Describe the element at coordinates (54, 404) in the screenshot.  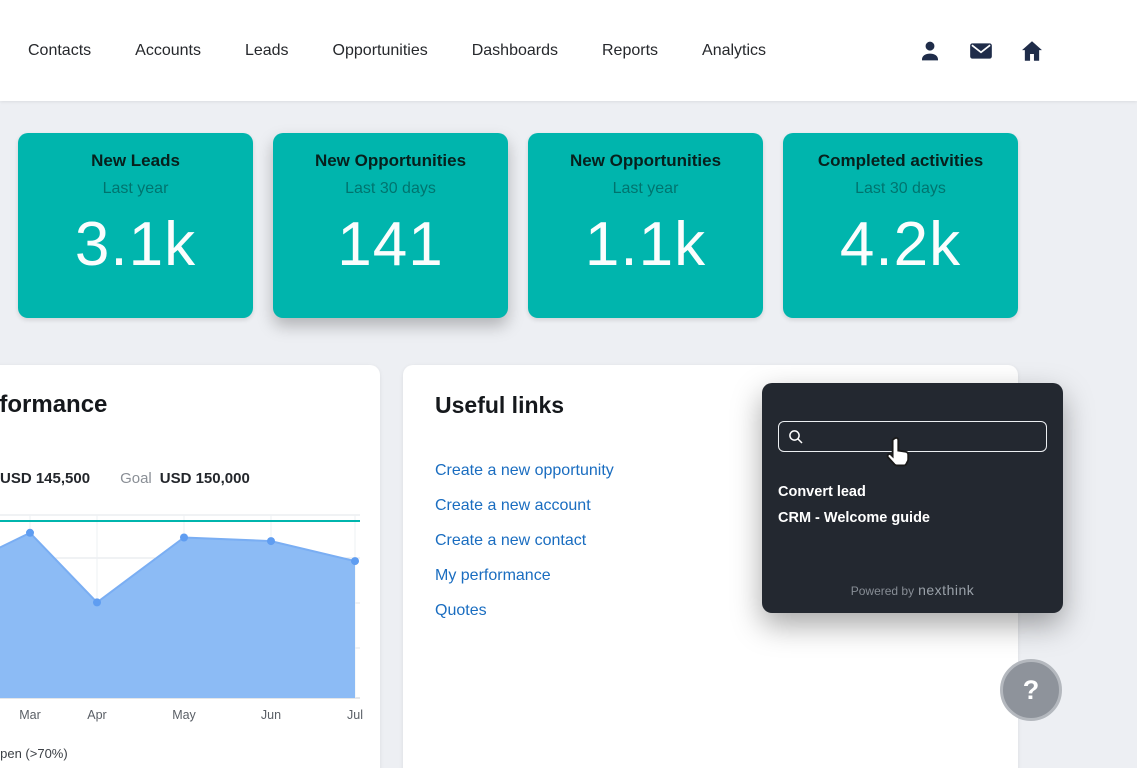
I see `performance-title: My performance` at that location.